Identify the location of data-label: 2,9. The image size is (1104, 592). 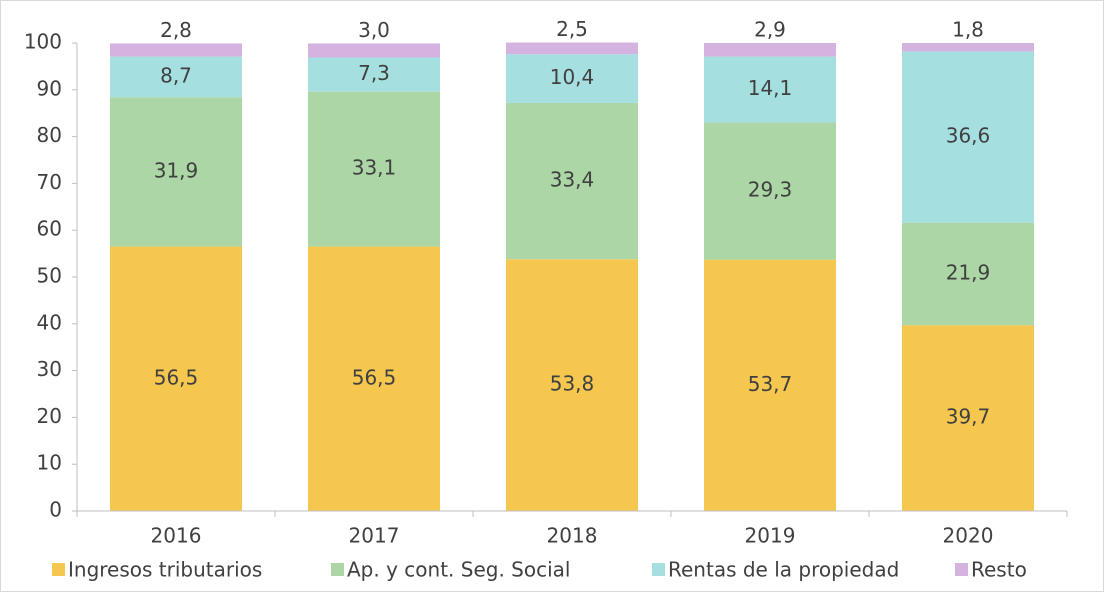
(770, 30).